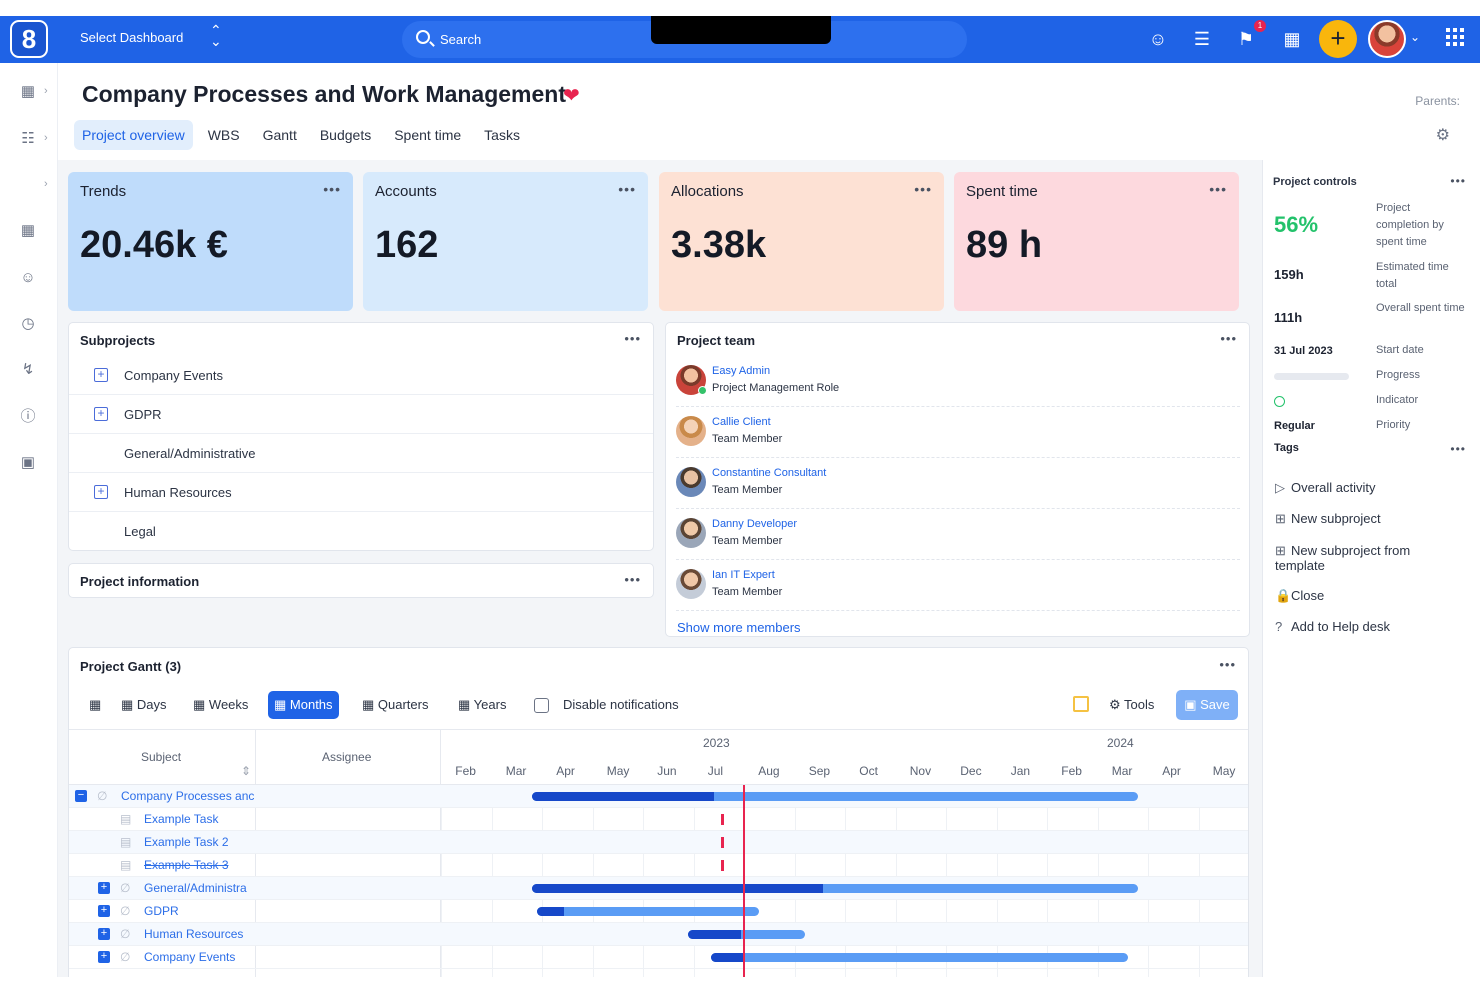 This screenshot has height=987, width=1480. Describe the element at coordinates (1442, 135) in the screenshot. I see `settings-filter-icon: ⚙` at that location.